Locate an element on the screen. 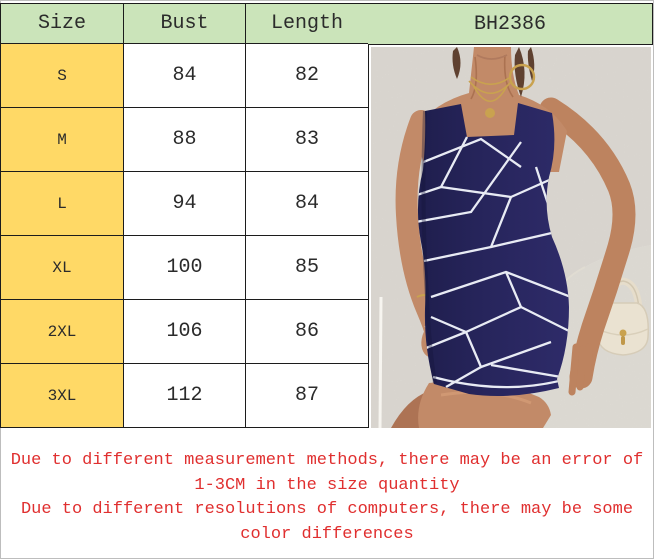 The width and height of the screenshot is (654, 559). bust-value: 100 is located at coordinates (184, 267).